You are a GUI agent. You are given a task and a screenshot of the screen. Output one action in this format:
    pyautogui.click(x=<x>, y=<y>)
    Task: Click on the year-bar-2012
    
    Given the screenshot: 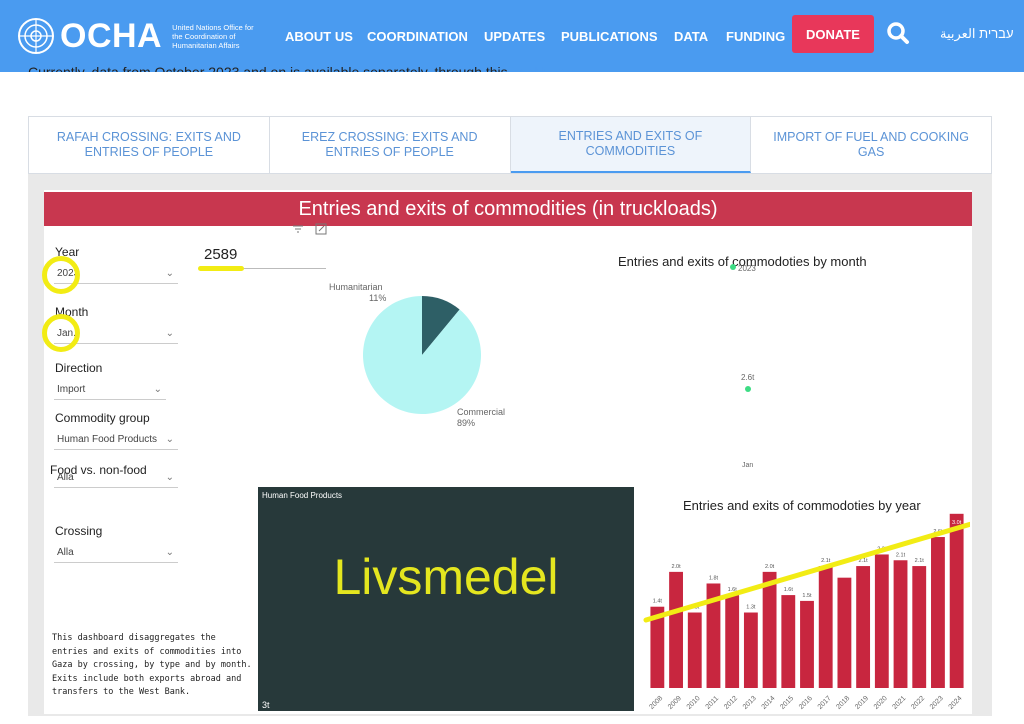 What is the action you would take?
    pyautogui.click(x=732, y=641)
    